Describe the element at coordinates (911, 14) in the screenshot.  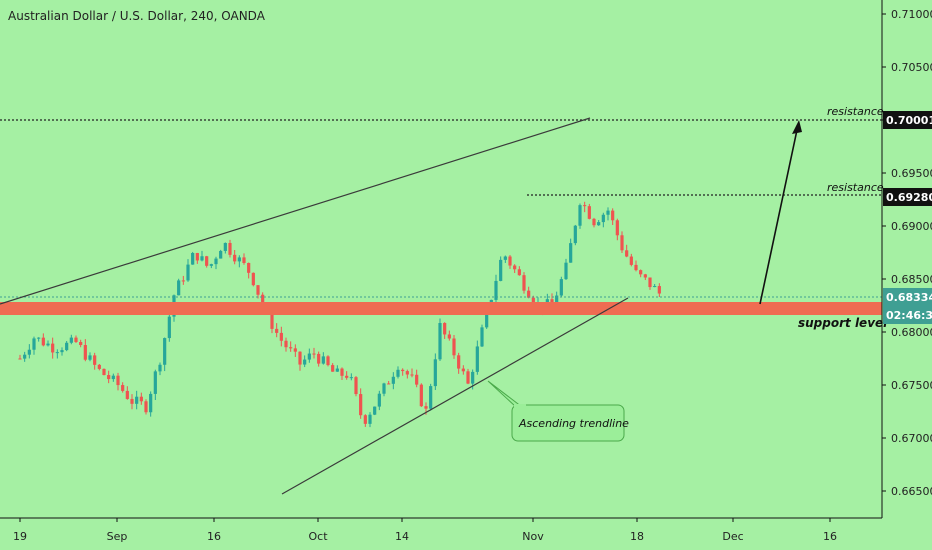
I see `y-tick-label: 0.71000` at that location.